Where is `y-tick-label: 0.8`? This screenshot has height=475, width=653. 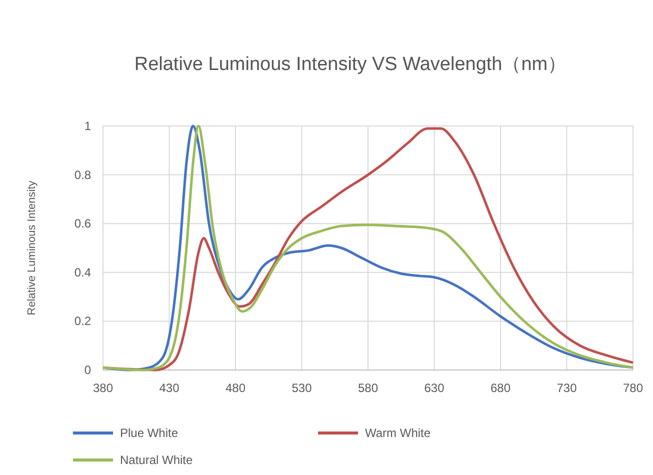
y-tick-label: 0.8 is located at coordinates (83, 175).